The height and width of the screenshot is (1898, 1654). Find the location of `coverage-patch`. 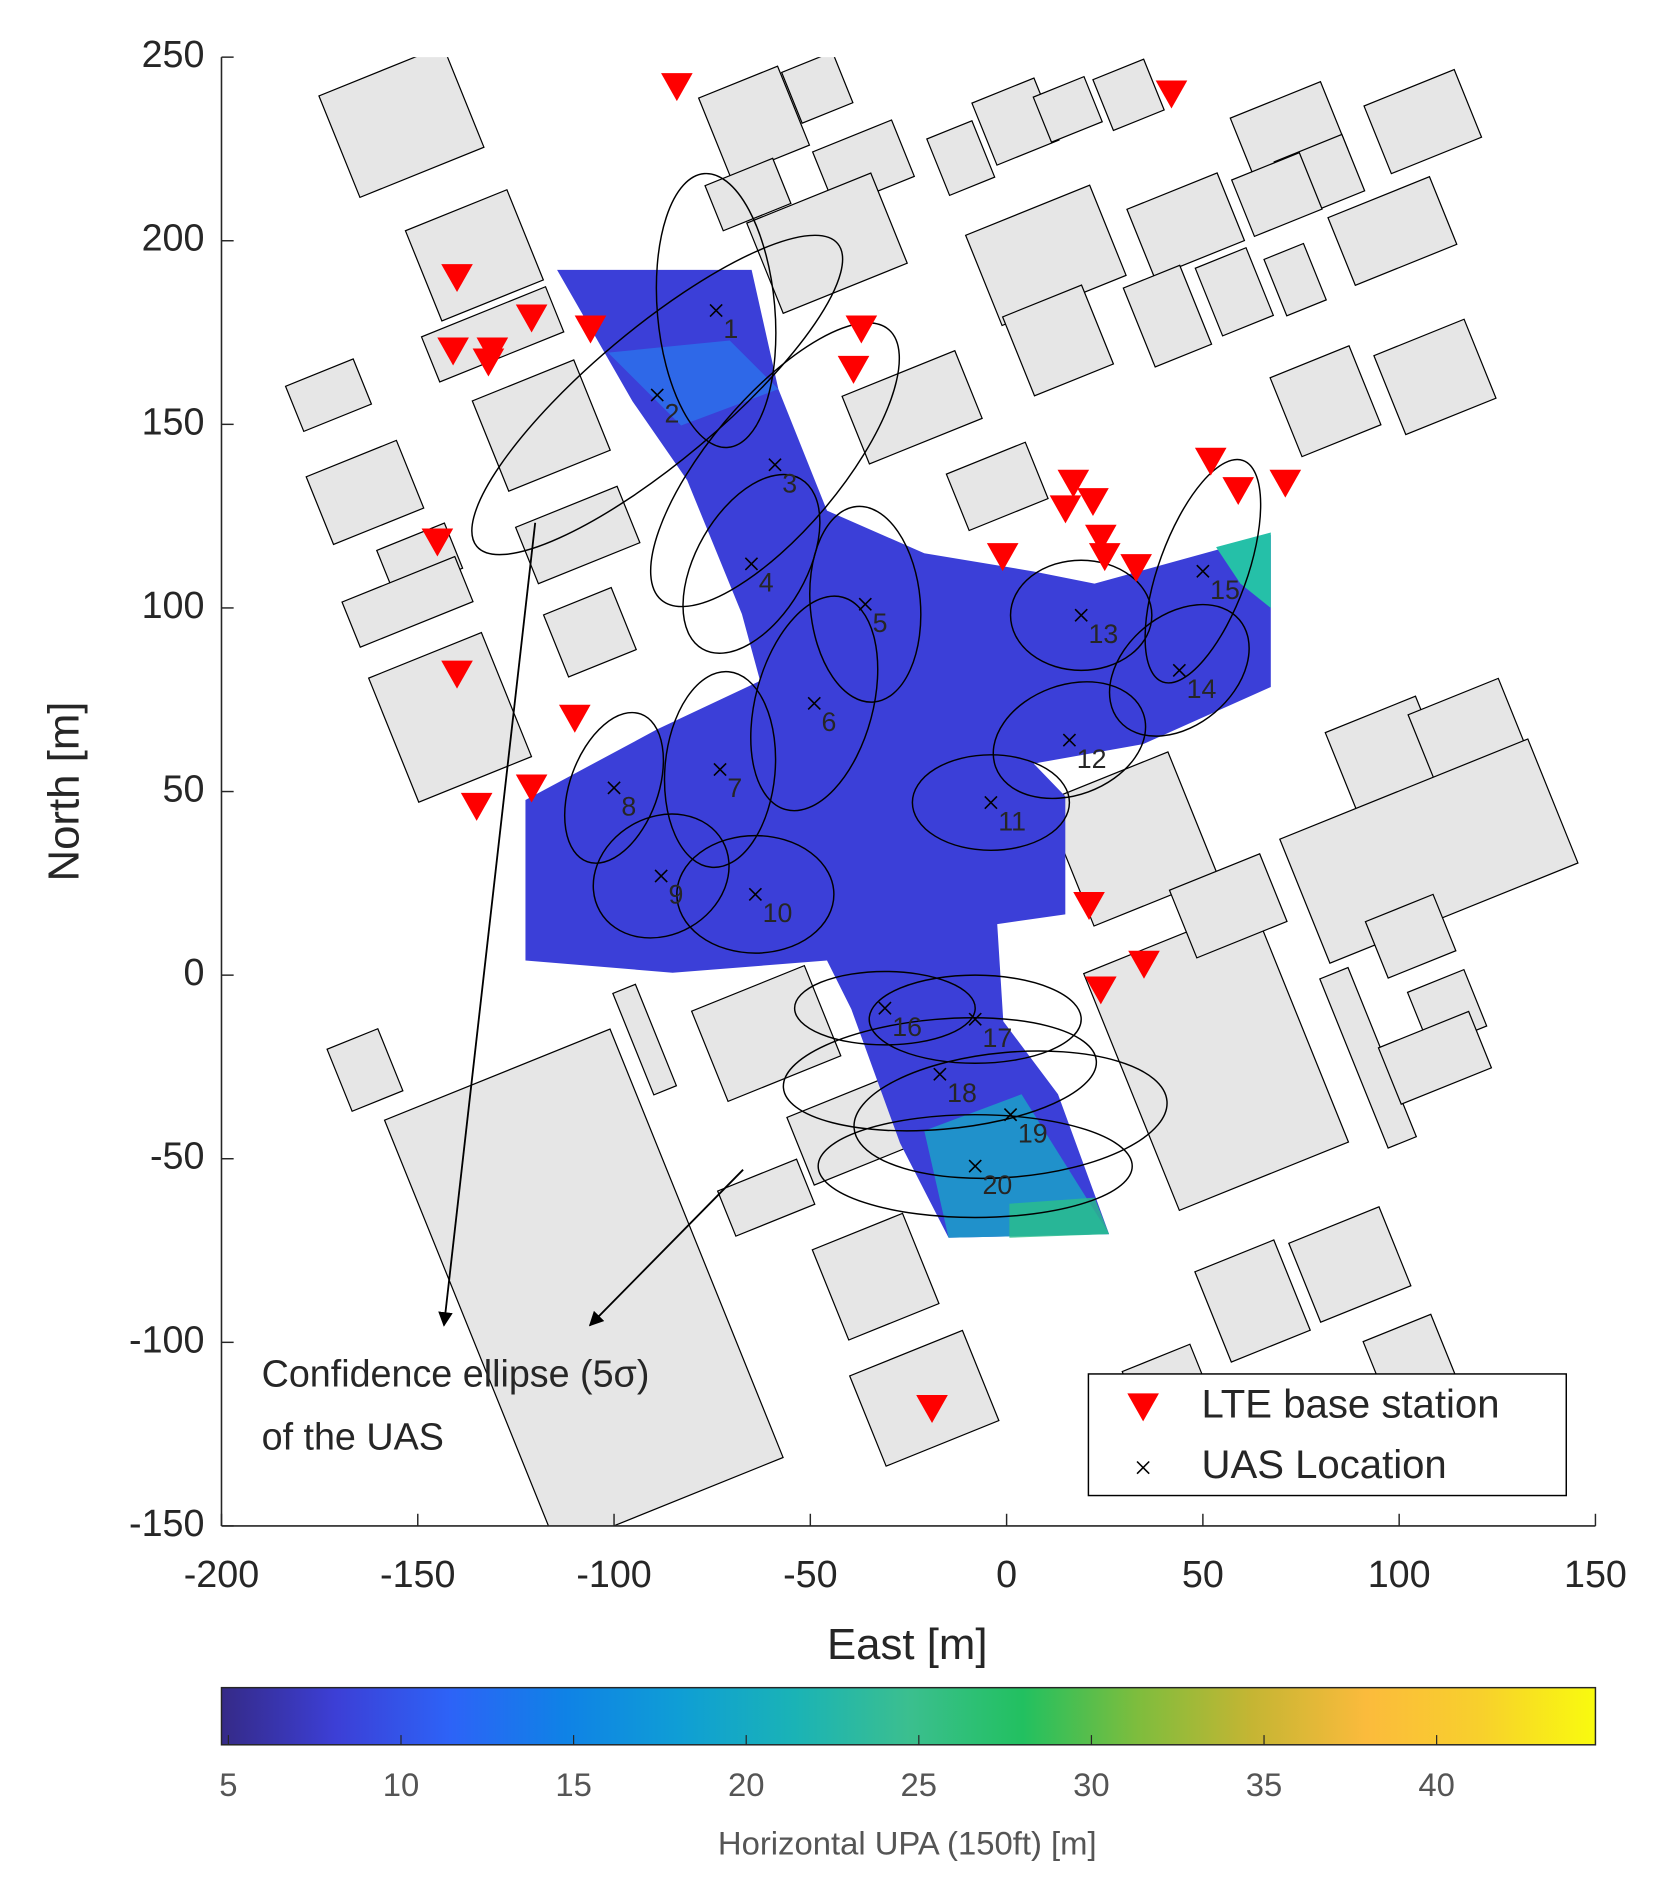

coverage-patch is located at coordinates (1059, 1217).